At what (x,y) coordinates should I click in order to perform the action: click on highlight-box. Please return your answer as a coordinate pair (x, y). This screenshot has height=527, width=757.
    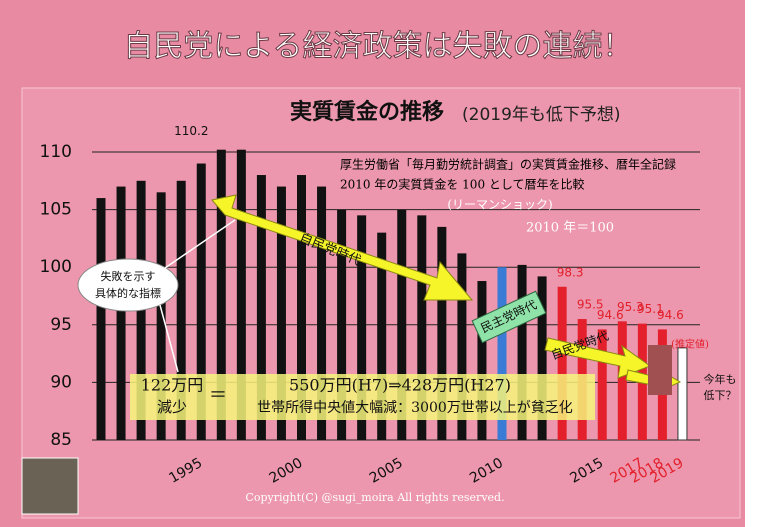
    Looking at the image, I should click on (362, 397).